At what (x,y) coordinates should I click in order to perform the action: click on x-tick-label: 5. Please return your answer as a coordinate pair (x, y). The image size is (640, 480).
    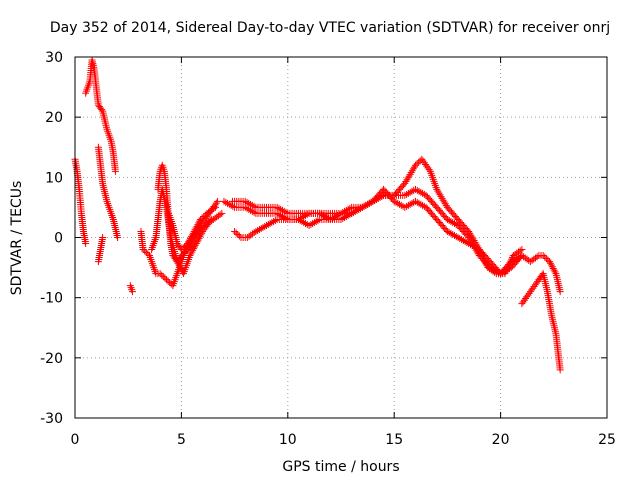
    Looking at the image, I should click on (181, 440).